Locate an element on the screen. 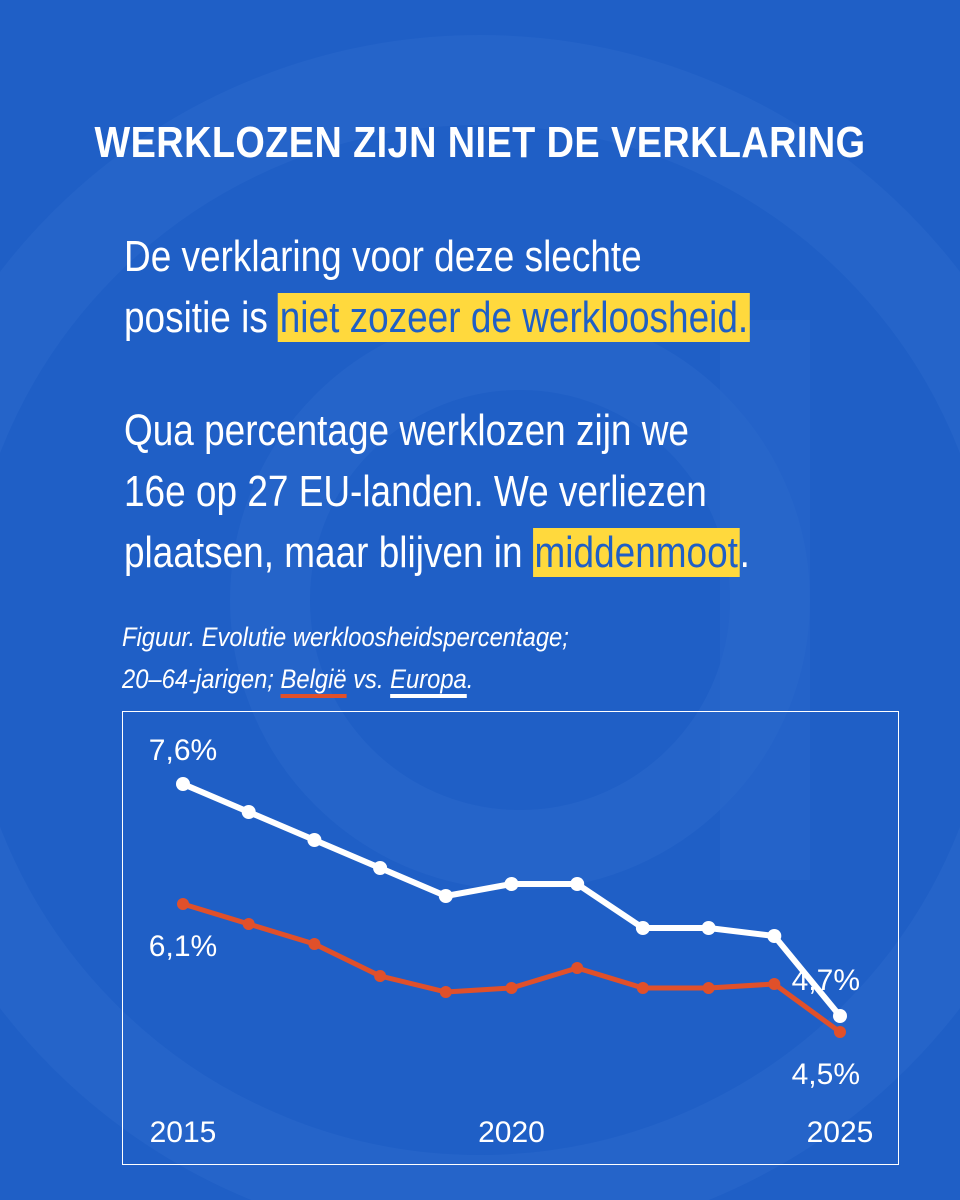 The image size is (960, 1200). data-point-europa-2016 is located at coordinates (248, 812).